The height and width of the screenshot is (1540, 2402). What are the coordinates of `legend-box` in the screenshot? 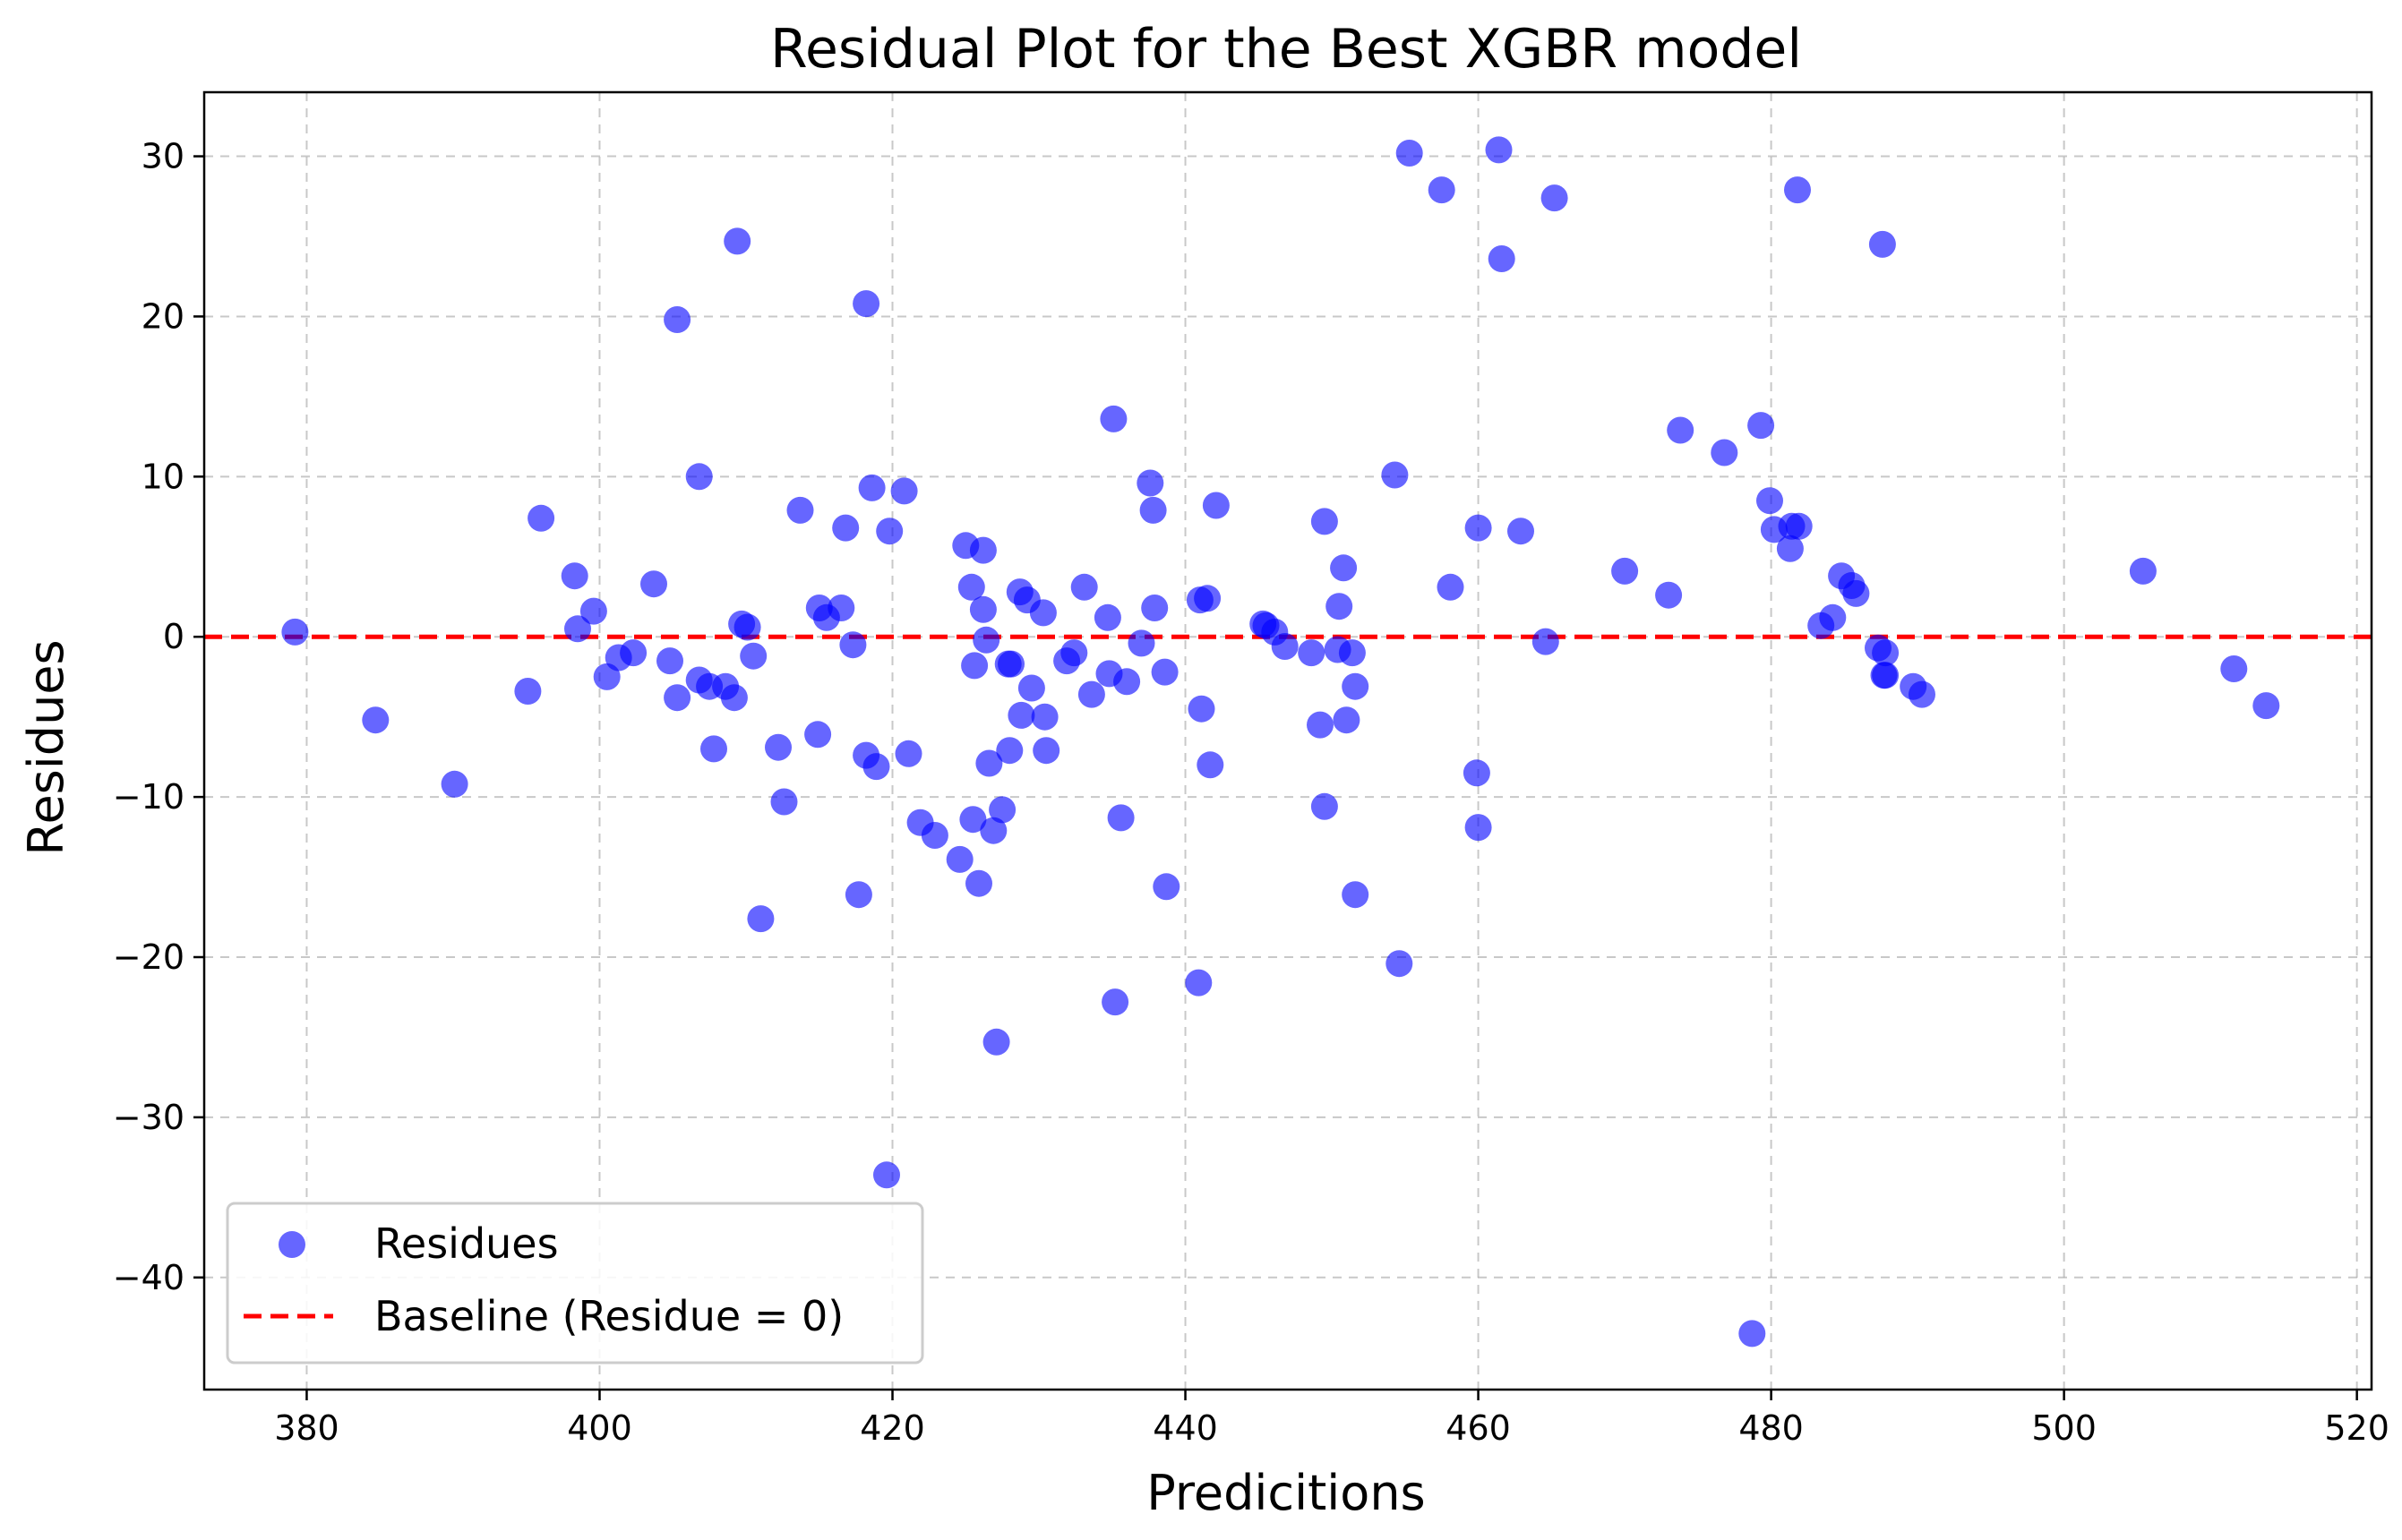 It's located at (575, 1283).